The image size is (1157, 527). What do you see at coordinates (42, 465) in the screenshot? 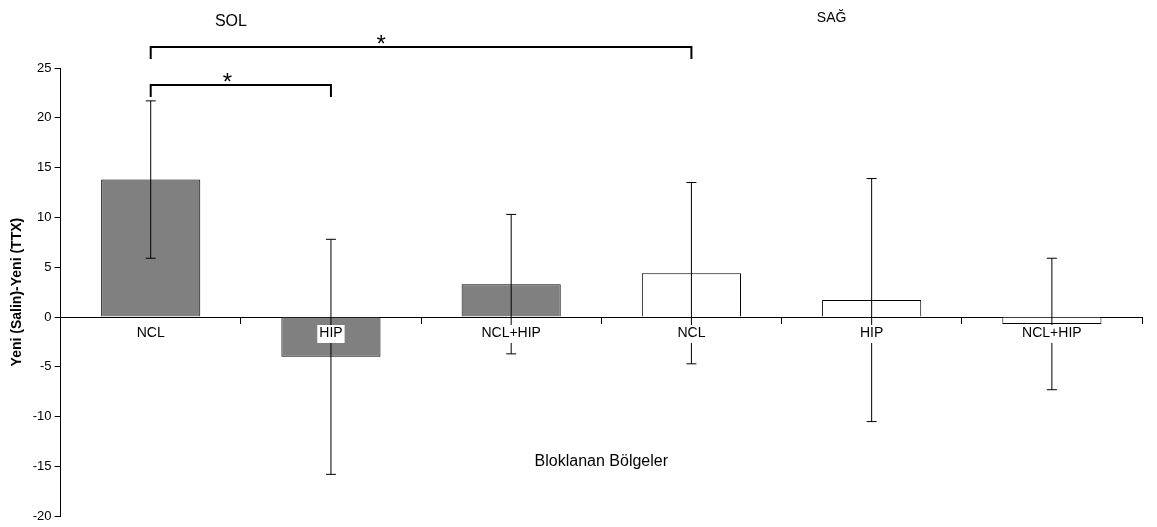
I see `y-tick-label: -15` at bounding box center [42, 465].